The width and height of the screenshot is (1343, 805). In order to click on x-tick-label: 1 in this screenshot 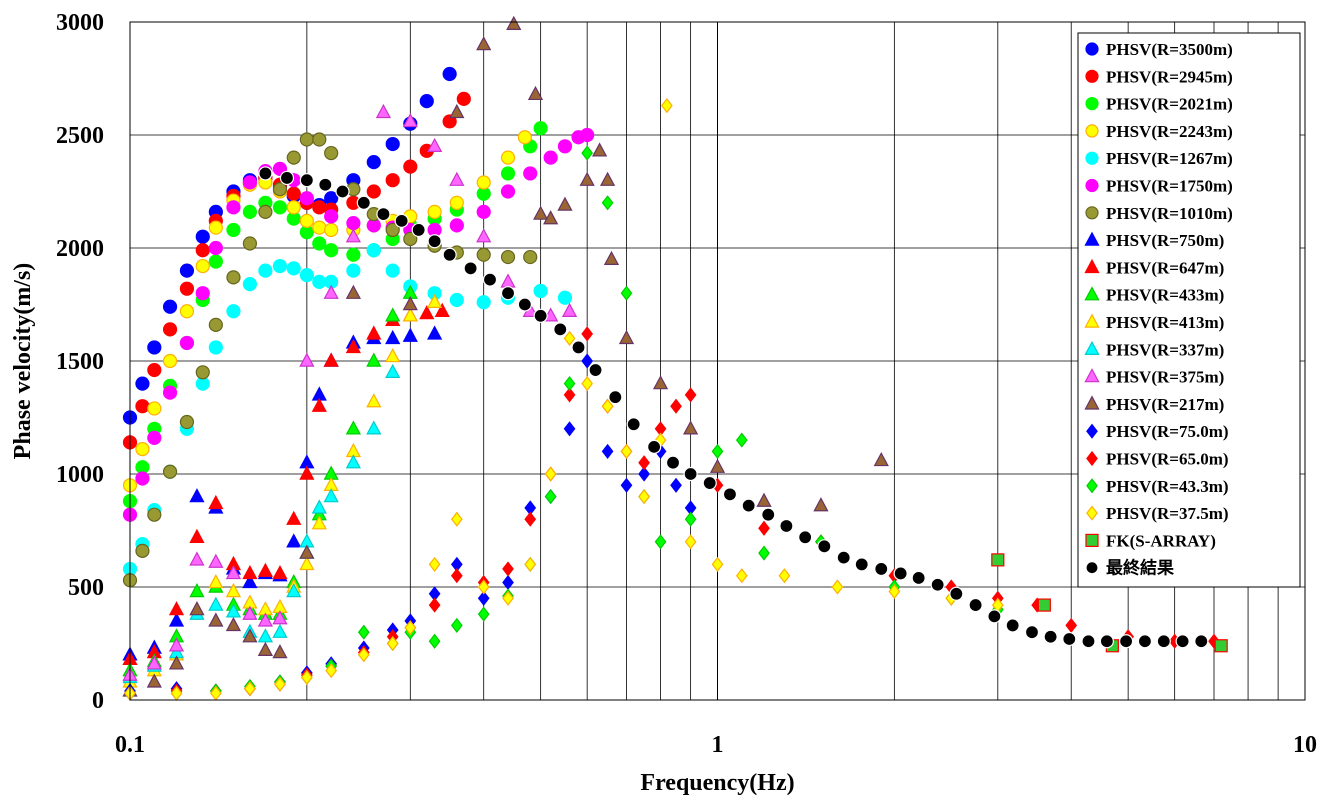, I will do `click(718, 745)`.